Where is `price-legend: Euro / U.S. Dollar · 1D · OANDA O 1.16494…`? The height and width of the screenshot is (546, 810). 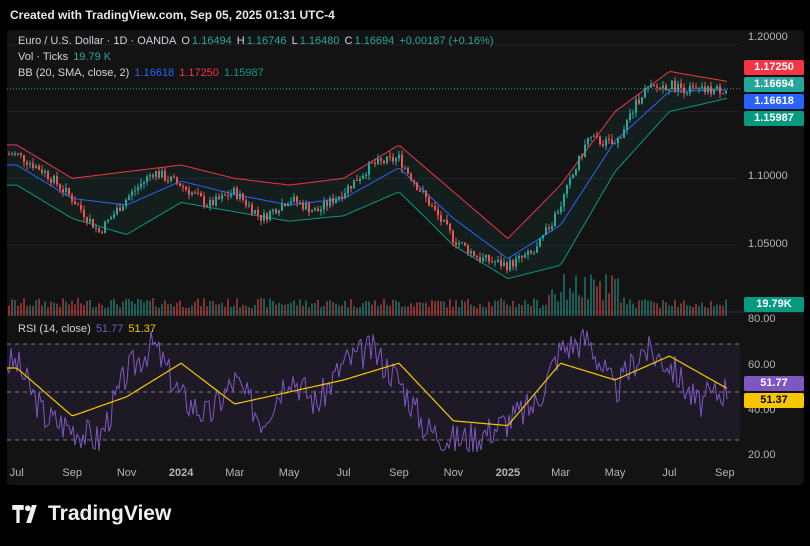
price-legend: Euro / U.S. Dollar · 1D · OANDA O 1.16494… is located at coordinates (256, 41).